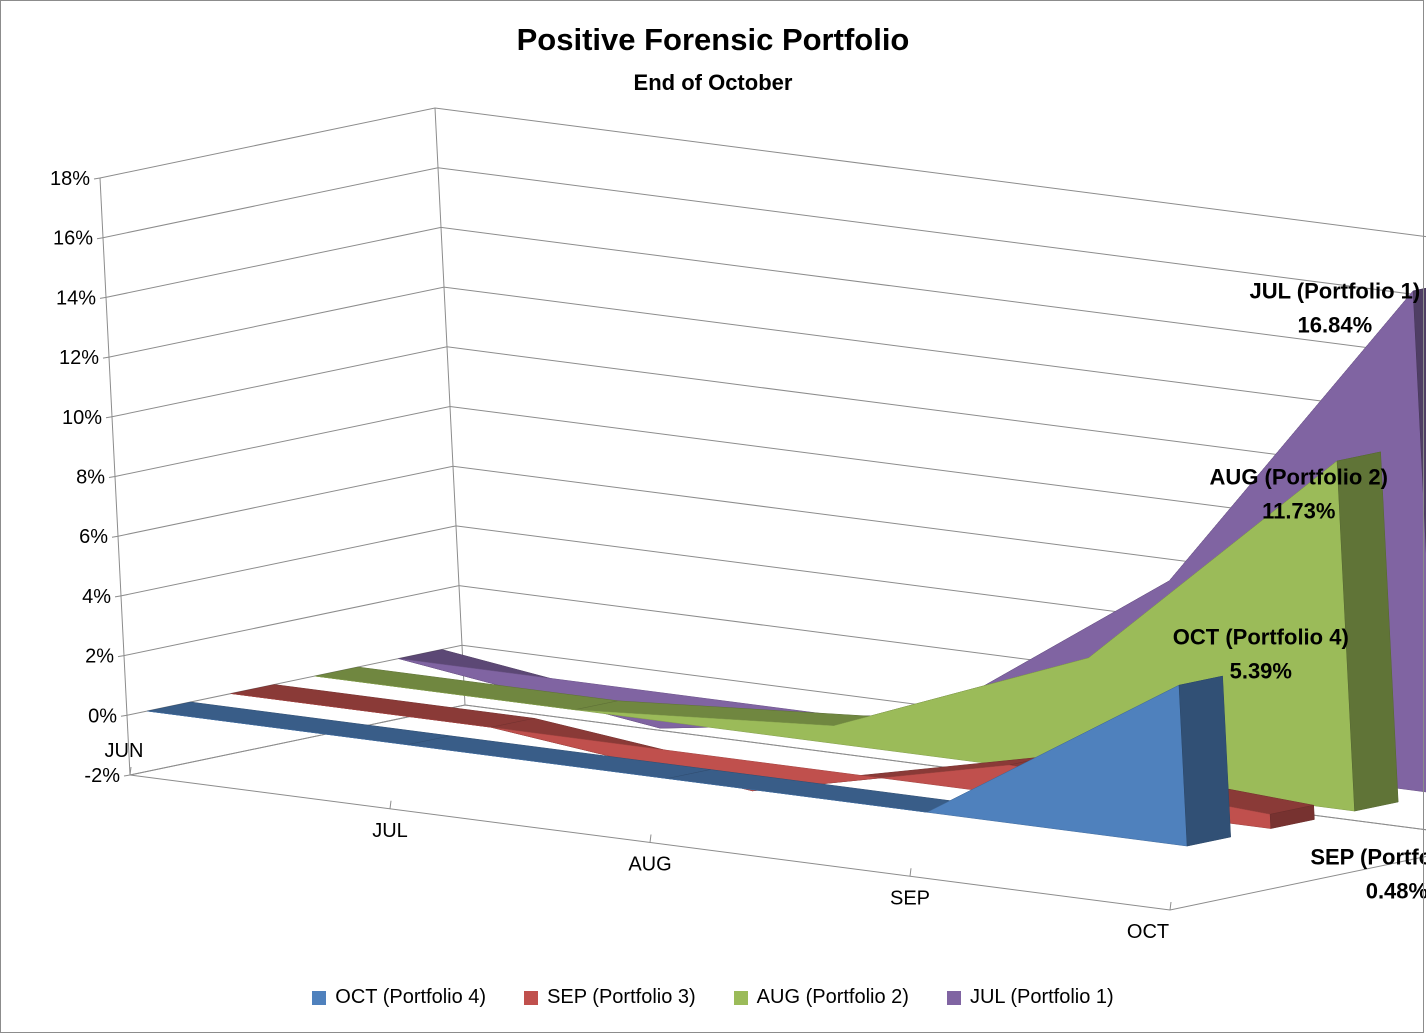  I want to click on legend-label-aug: AUG (Portfolio 2), so click(832, 997).